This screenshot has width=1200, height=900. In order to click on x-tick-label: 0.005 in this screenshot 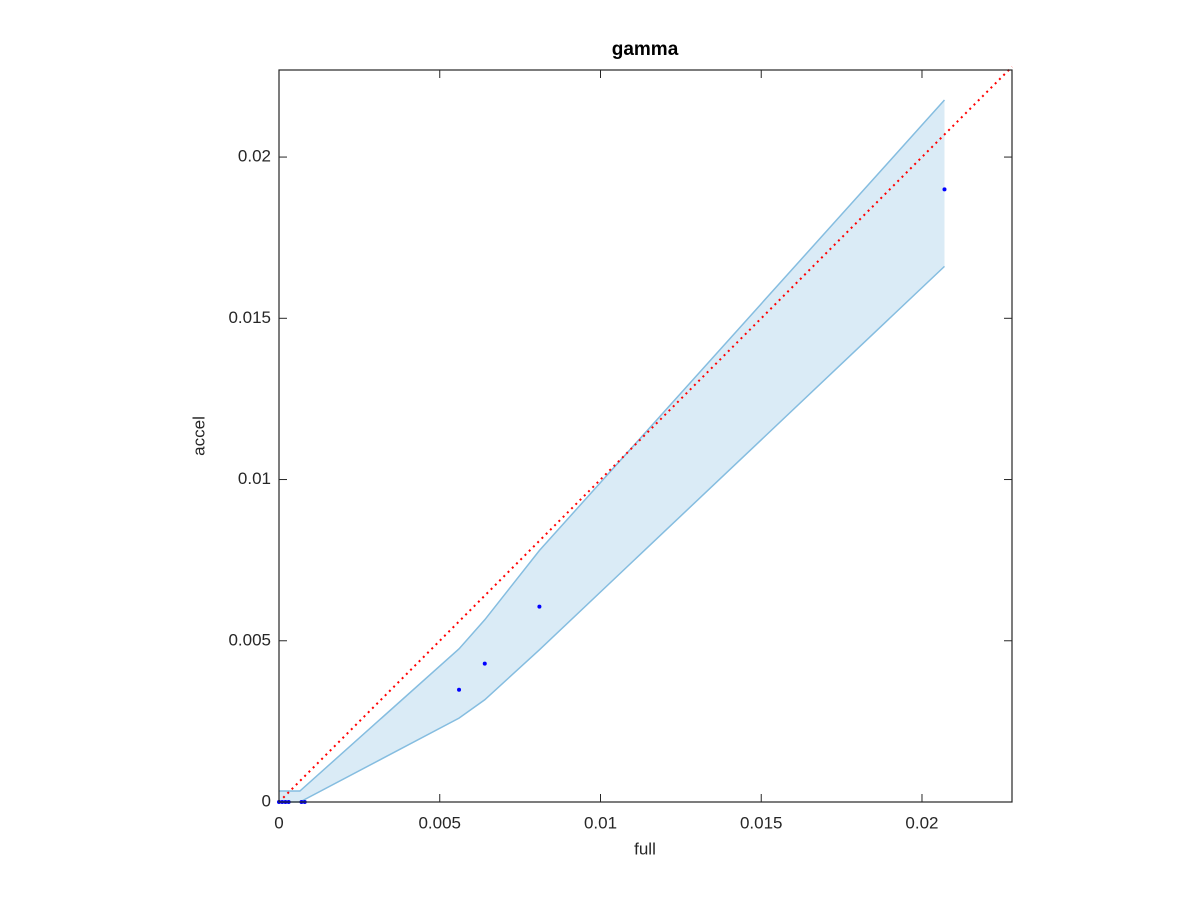, I will do `click(439, 822)`.